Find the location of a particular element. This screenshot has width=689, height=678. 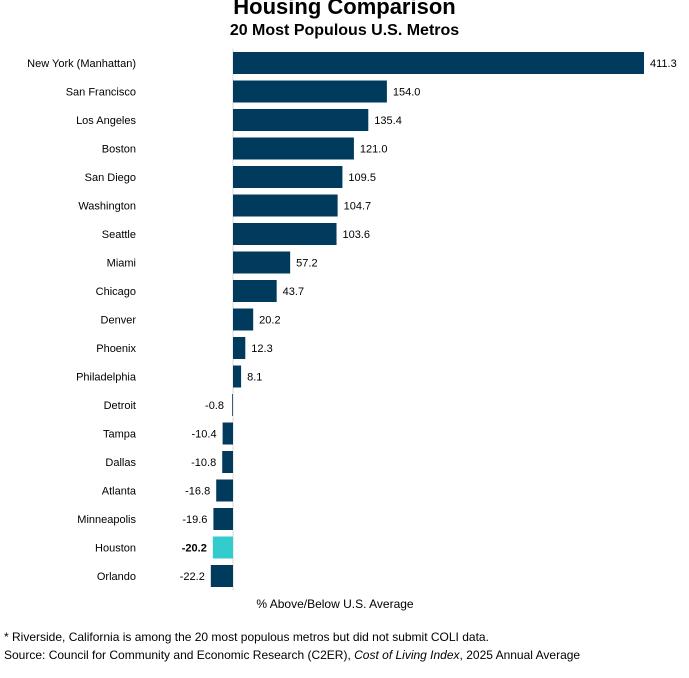

source-title: Cost of Living Index is located at coordinates (407, 655).